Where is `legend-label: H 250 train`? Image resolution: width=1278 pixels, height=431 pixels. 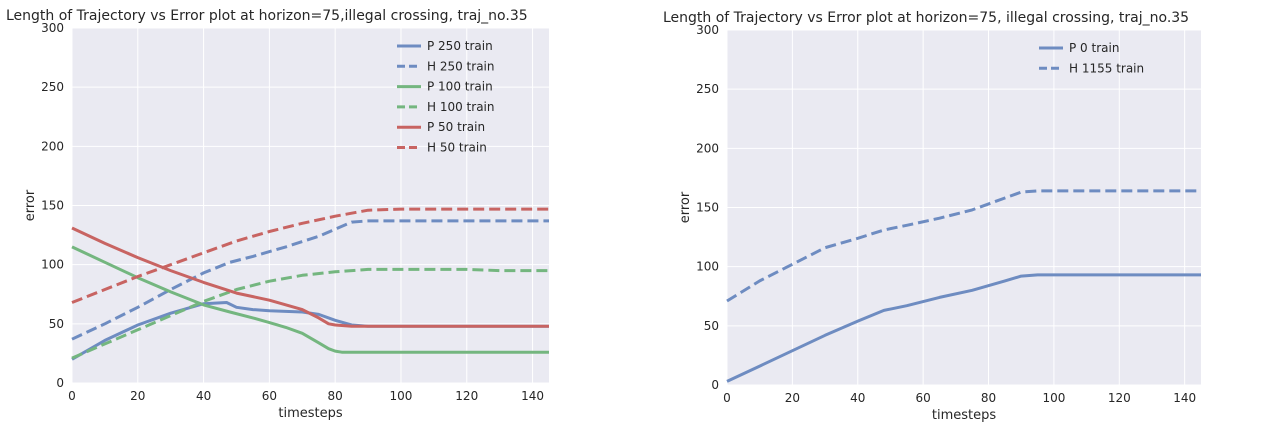 legend-label: H 250 train is located at coordinates (461, 66).